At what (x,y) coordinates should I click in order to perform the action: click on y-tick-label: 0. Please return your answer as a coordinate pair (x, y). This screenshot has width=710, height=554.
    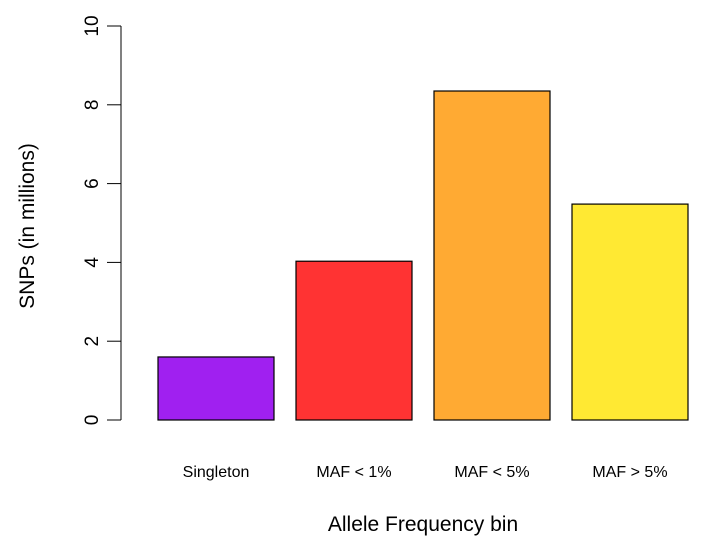
    Looking at the image, I should click on (92, 420).